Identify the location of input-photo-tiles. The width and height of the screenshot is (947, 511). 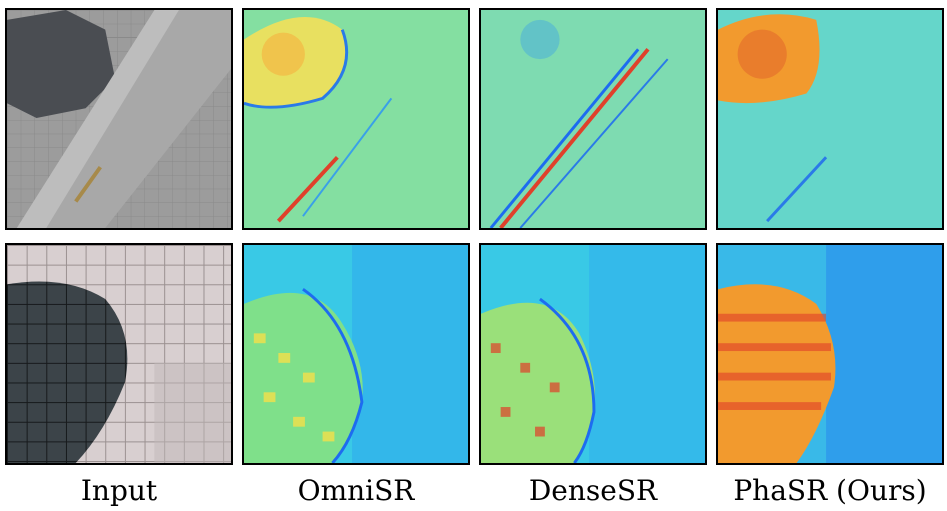
(119, 354).